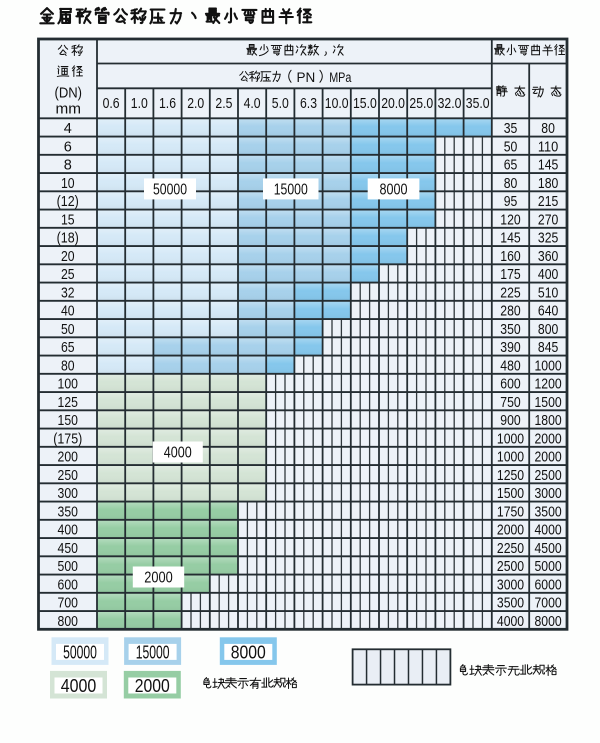  I want to click on svg-text: 1200, so click(548, 385).